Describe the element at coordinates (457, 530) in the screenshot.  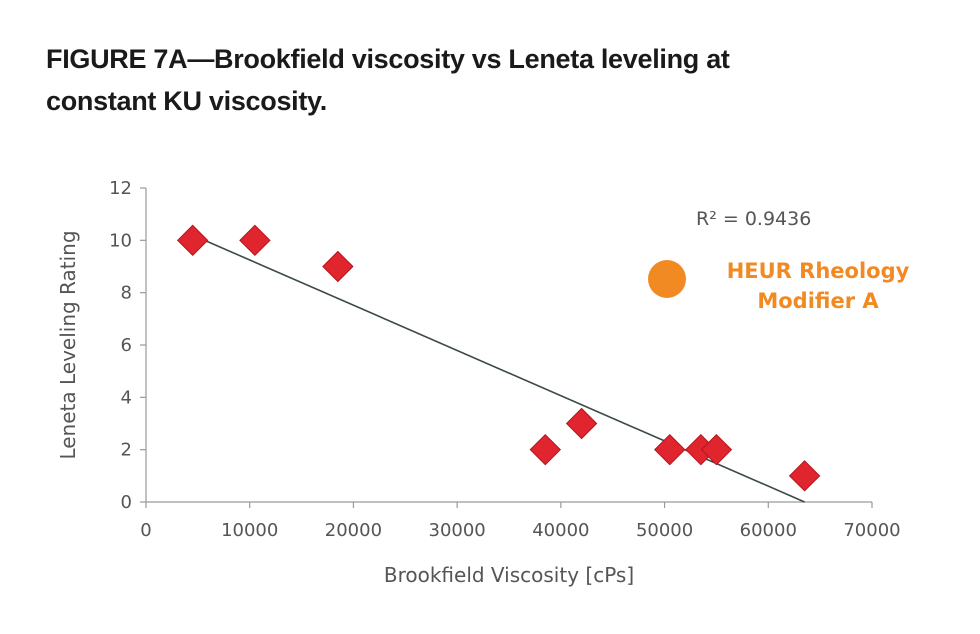
I see `x-tick-label: 30000` at that location.